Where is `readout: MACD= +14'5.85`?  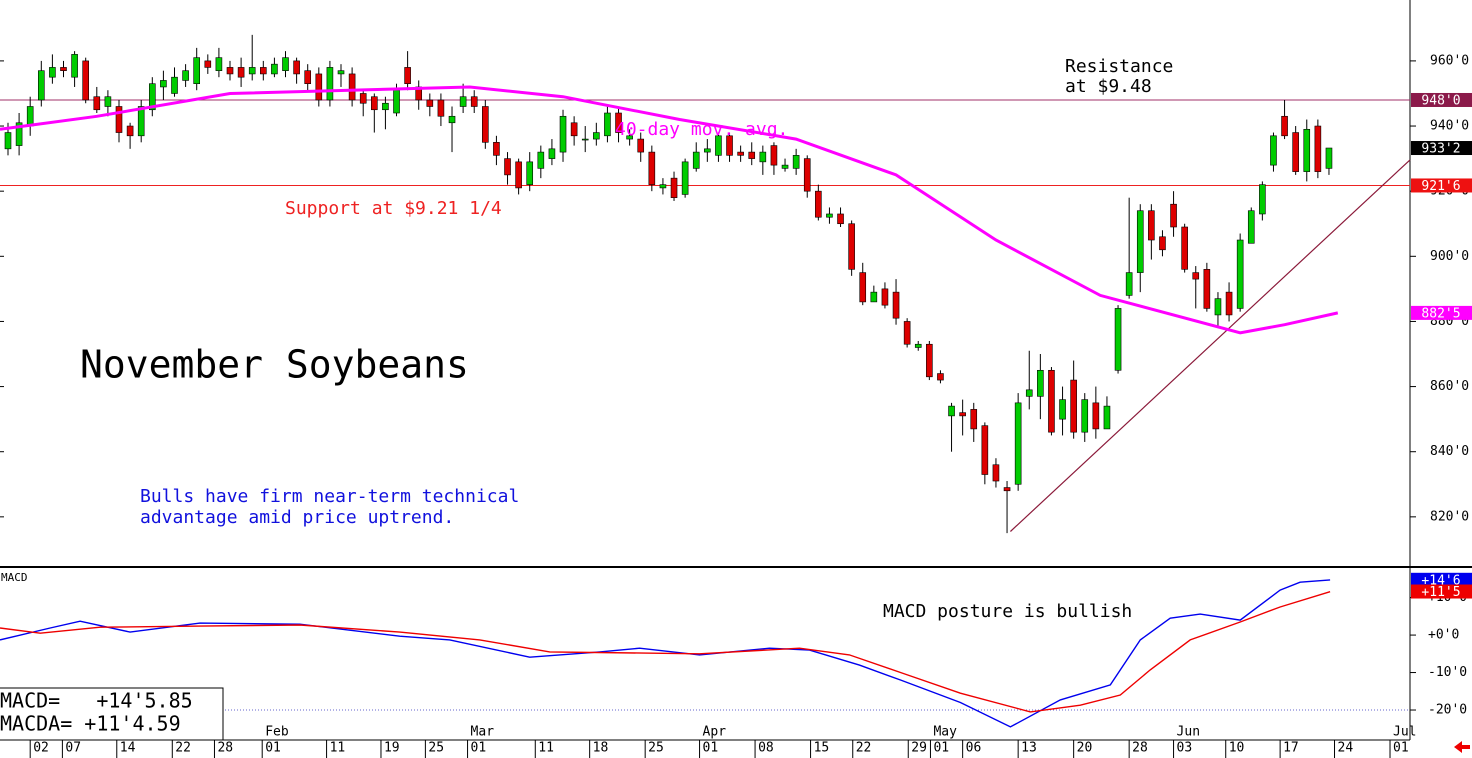 readout: MACD= +14'5.85 is located at coordinates (96, 701).